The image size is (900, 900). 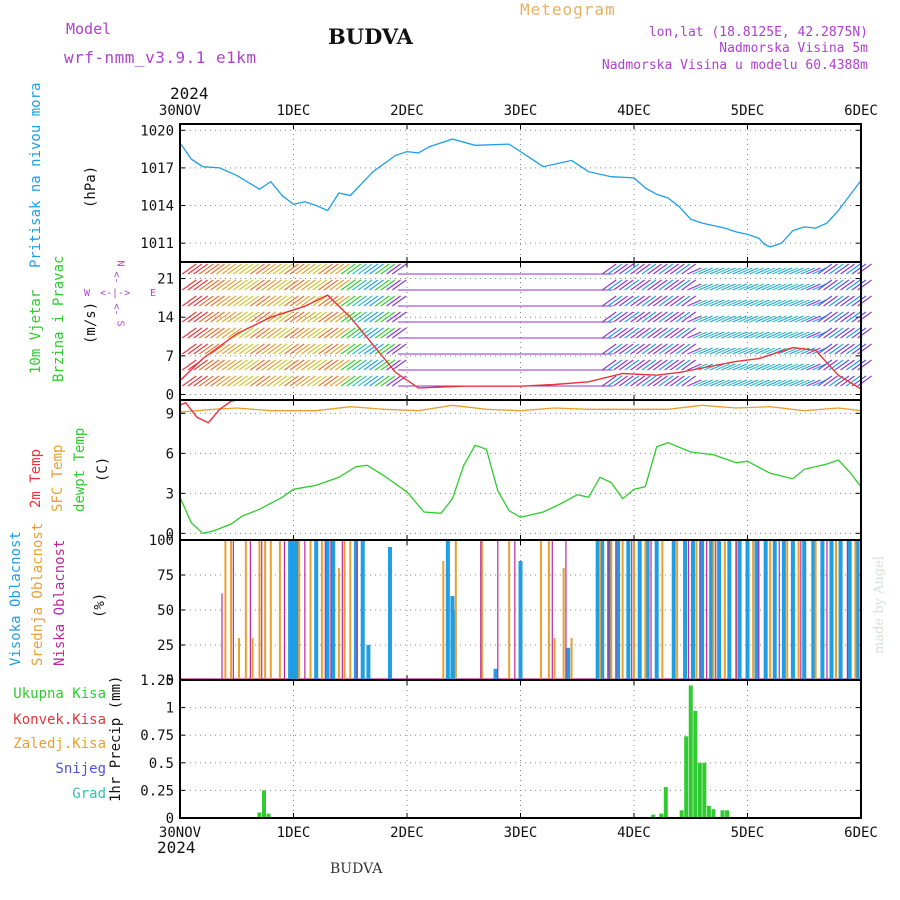 What do you see at coordinates (294, 111) in the screenshot?
I see `x-tick-label-top: 1DEC` at bounding box center [294, 111].